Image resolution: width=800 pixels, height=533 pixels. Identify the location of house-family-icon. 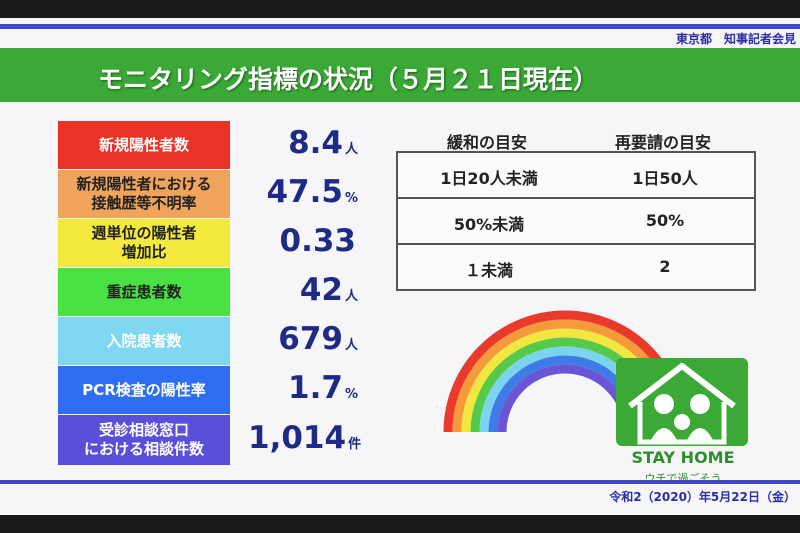
(682, 404).